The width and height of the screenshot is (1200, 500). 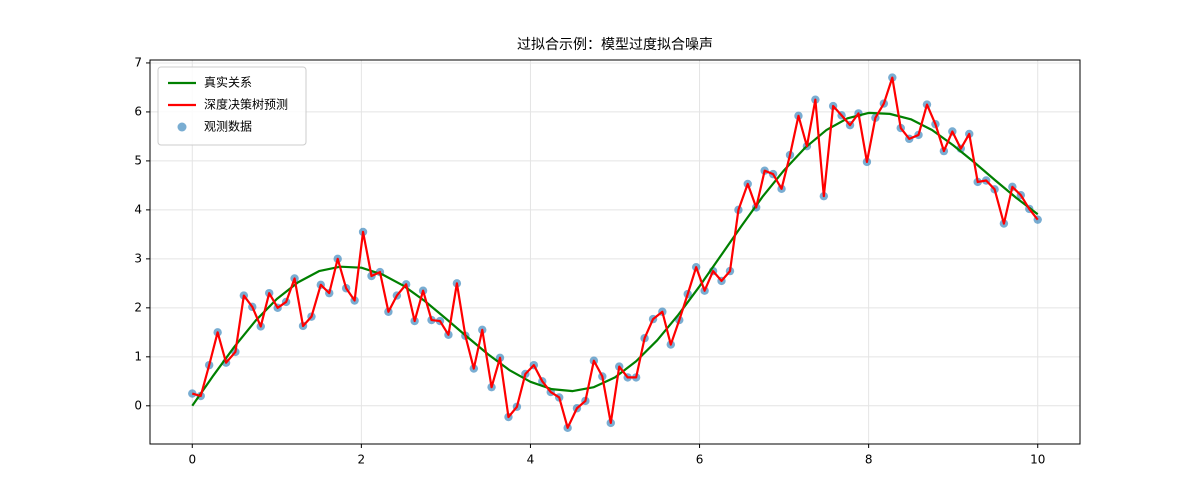 What do you see at coordinates (138, 405) in the screenshot?
I see `y-tick-label: 0` at bounding box center [138, 405].